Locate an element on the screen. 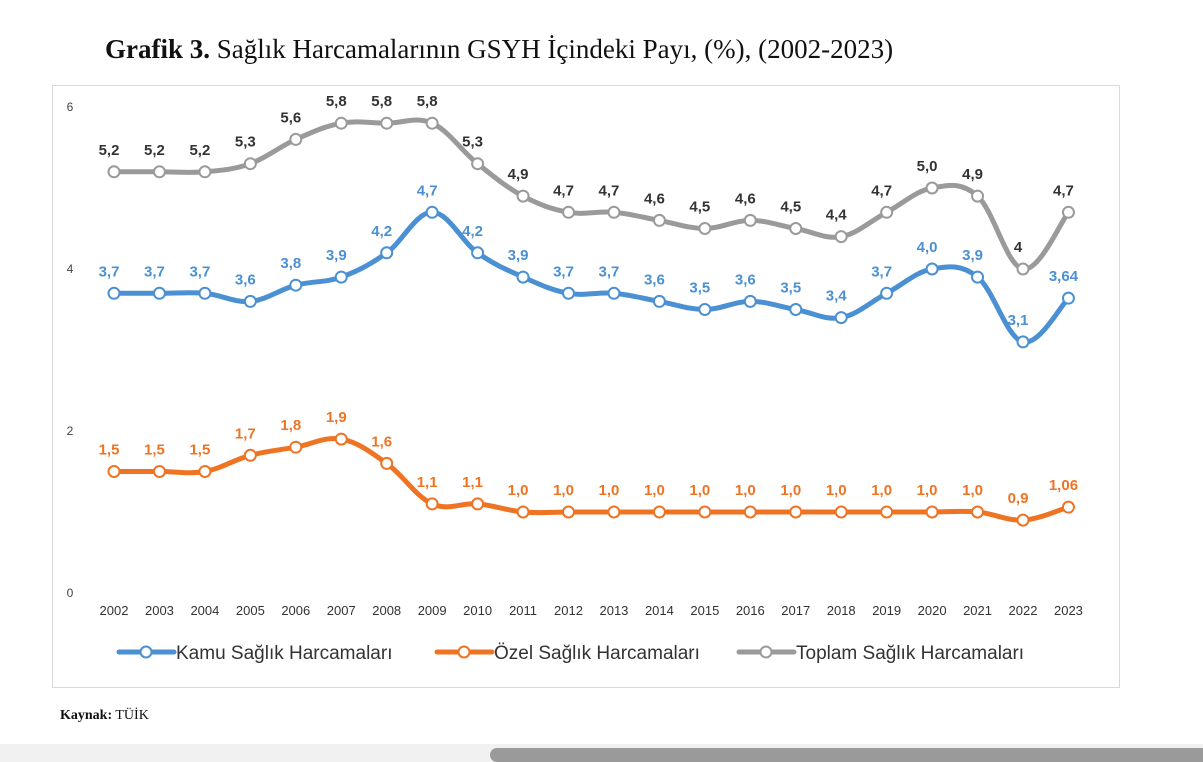 This screenshot has height=762, width=1203. horizontal-scrollbar-thumb is located at coordinates (846, 755).